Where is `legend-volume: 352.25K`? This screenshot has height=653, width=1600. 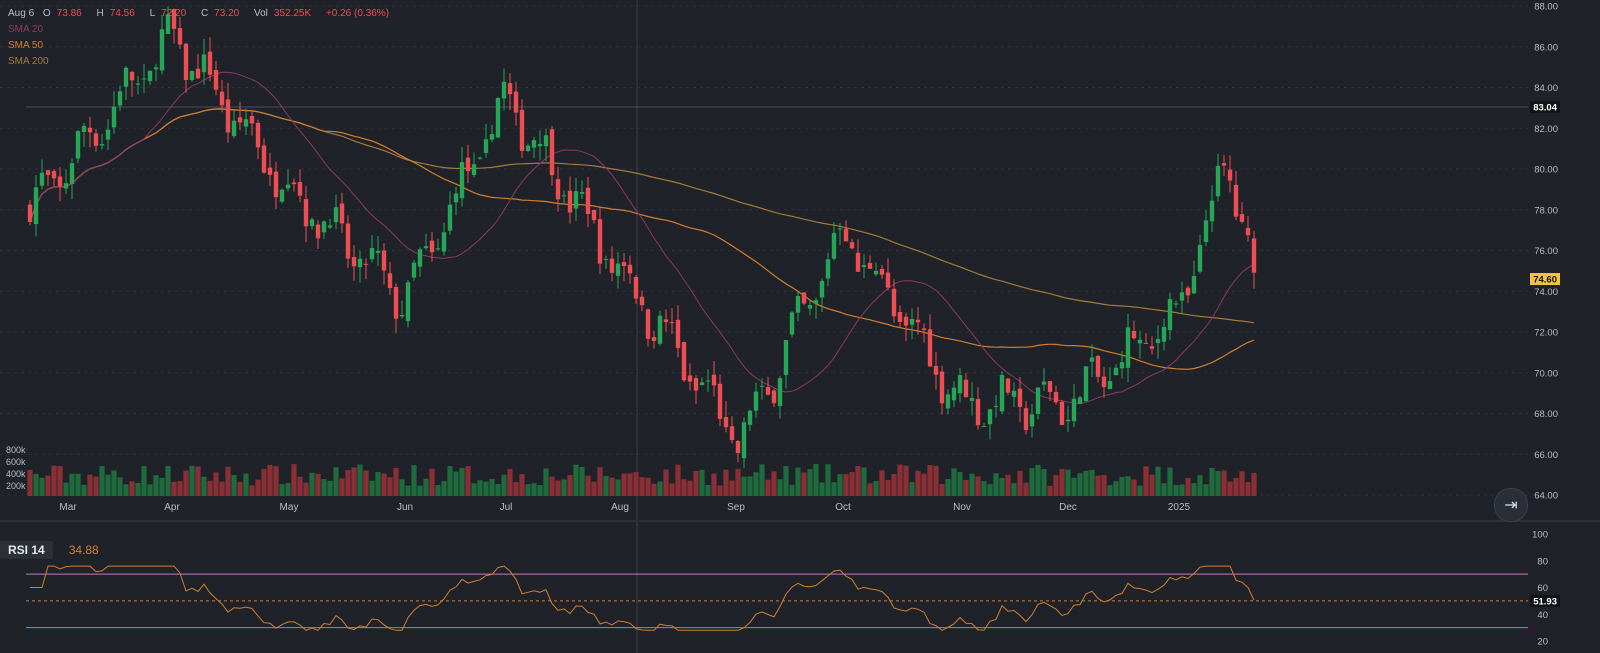 legend-volume: 352.25K is located at coordinates (292, 13).